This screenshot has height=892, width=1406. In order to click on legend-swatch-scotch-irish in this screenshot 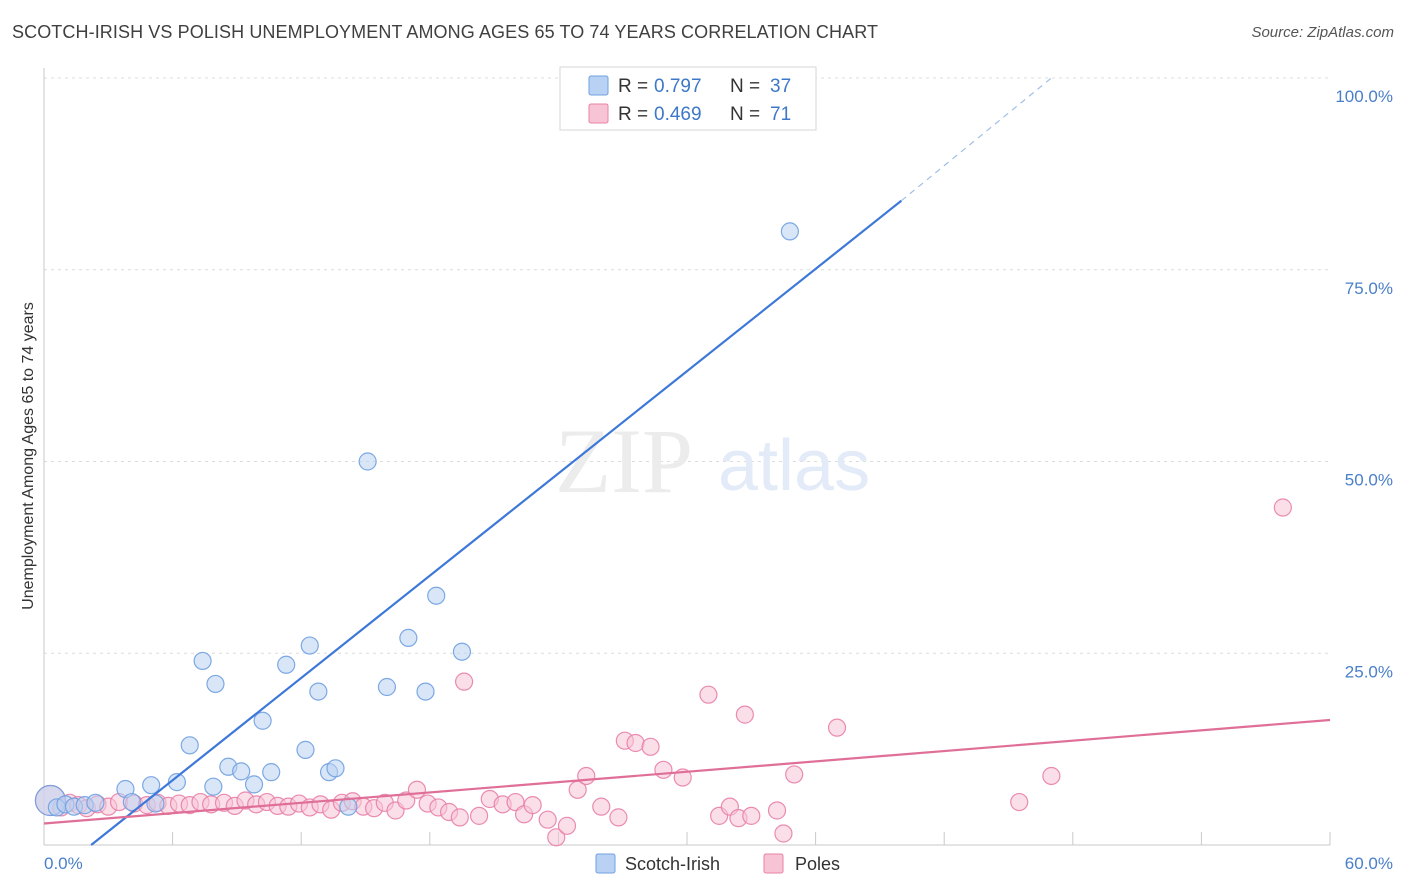, I will do `click(598, 85)`.